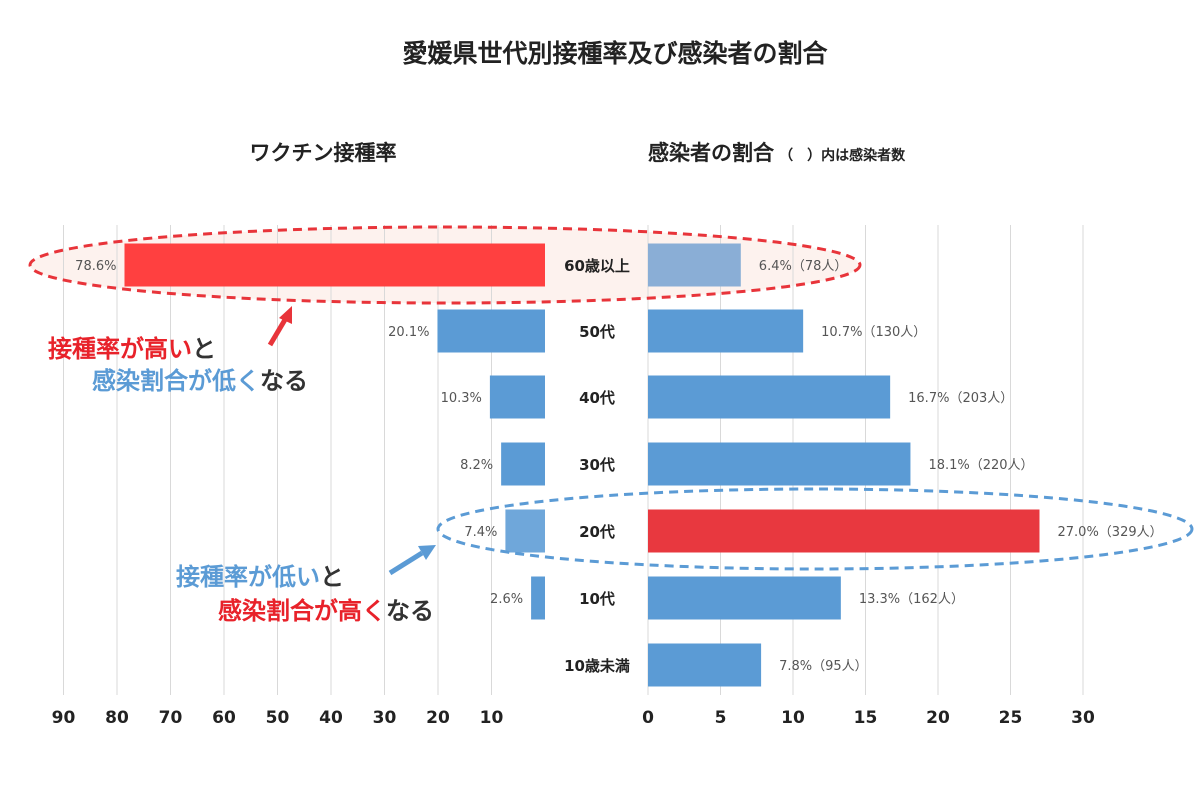 The height and width of the screenshot is (791, 1200). I want to click on left-panel-title: ワクチン接種率, so click(323, 153).